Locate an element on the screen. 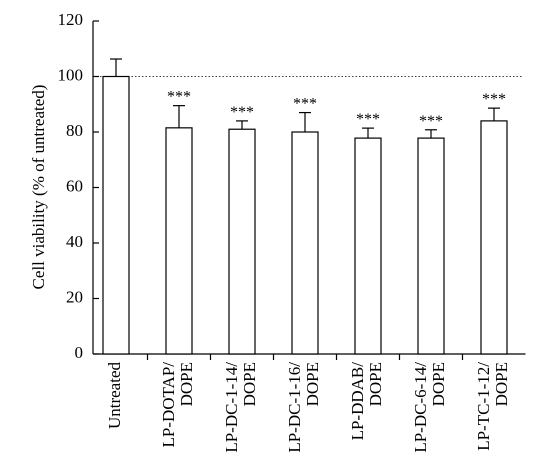  y-axis-label: Cell viability (% of untreated) is located at coordinates (38, 187).